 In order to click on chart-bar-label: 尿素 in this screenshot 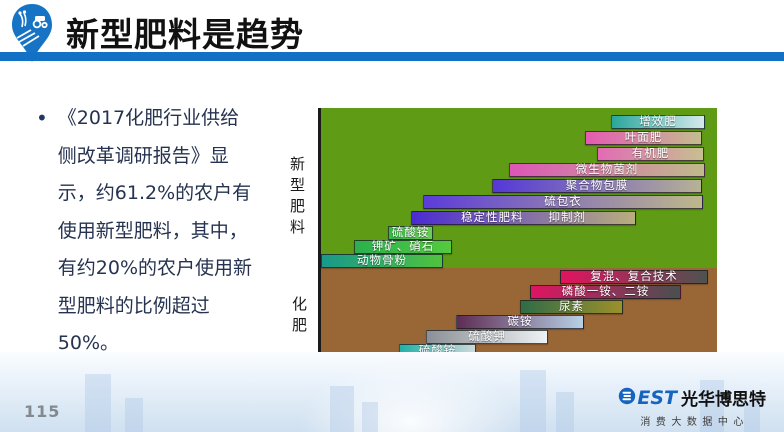, I will do `click(571, 306)`.